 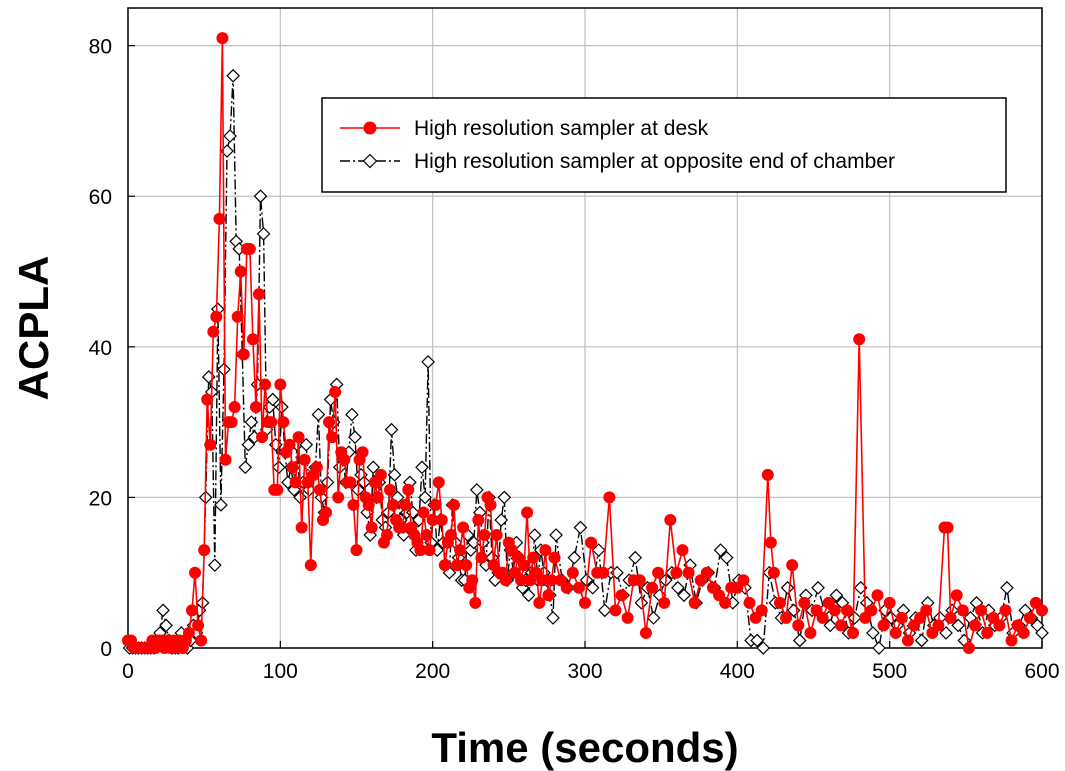 I want to click on x-axis-title: Time (seconds), so click(x=584, y=747).